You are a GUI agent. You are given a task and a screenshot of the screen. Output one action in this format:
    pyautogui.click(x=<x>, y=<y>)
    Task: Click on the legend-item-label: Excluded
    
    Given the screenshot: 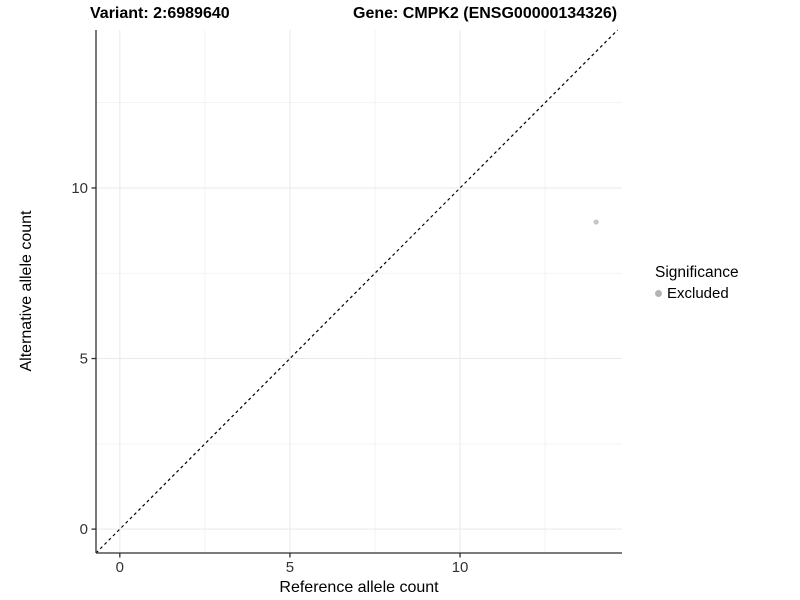 What is the action you would take?
    pyautogui.click(x=698, y=293)
    